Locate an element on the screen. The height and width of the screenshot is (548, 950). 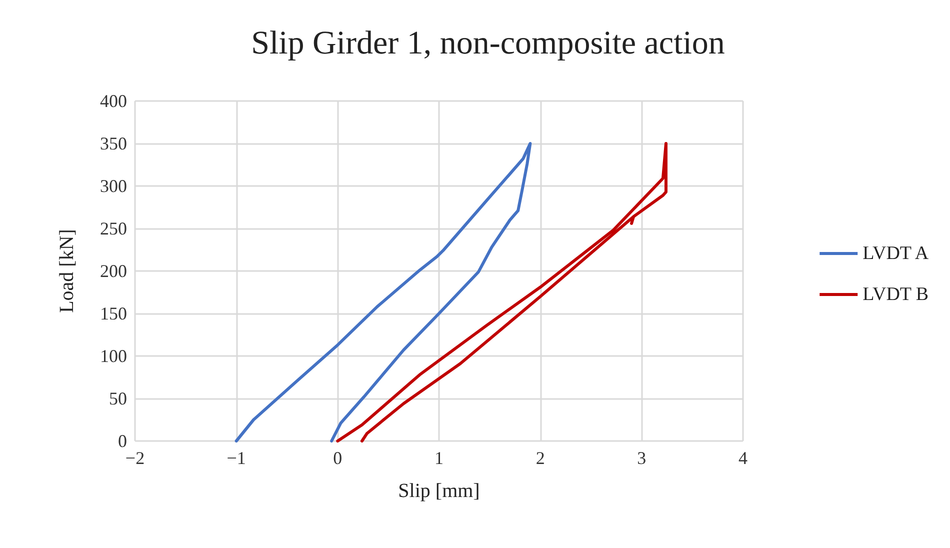
x-tick-label: 2 is located at coordinates (540, 458).